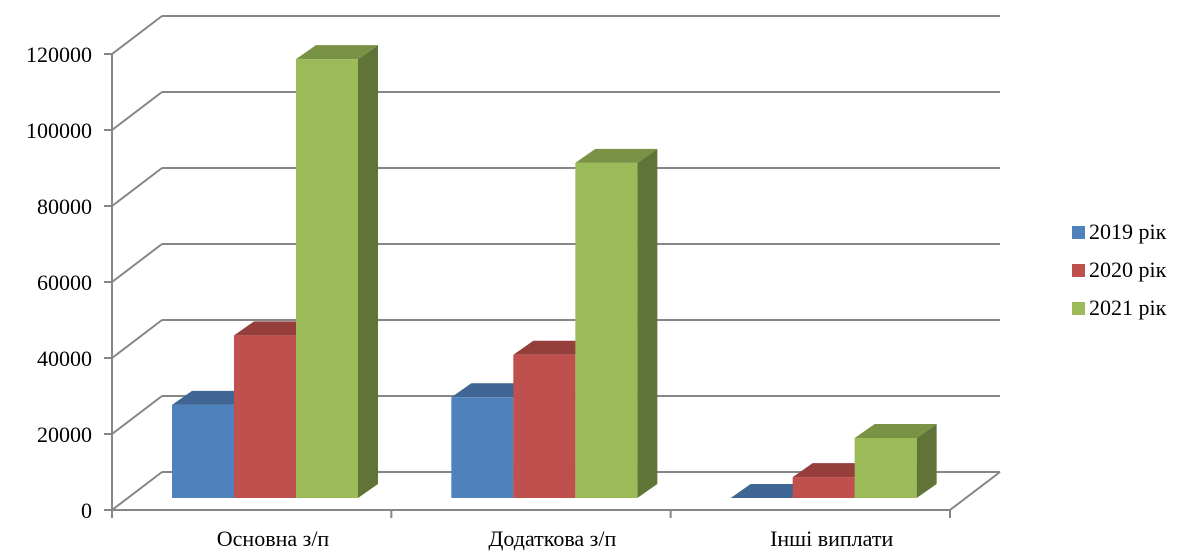 This screenshot has width=1186, height=560. Describe the element at coordinates (975, 491) in the screenshot. I see `floor-right-edge` at that location.